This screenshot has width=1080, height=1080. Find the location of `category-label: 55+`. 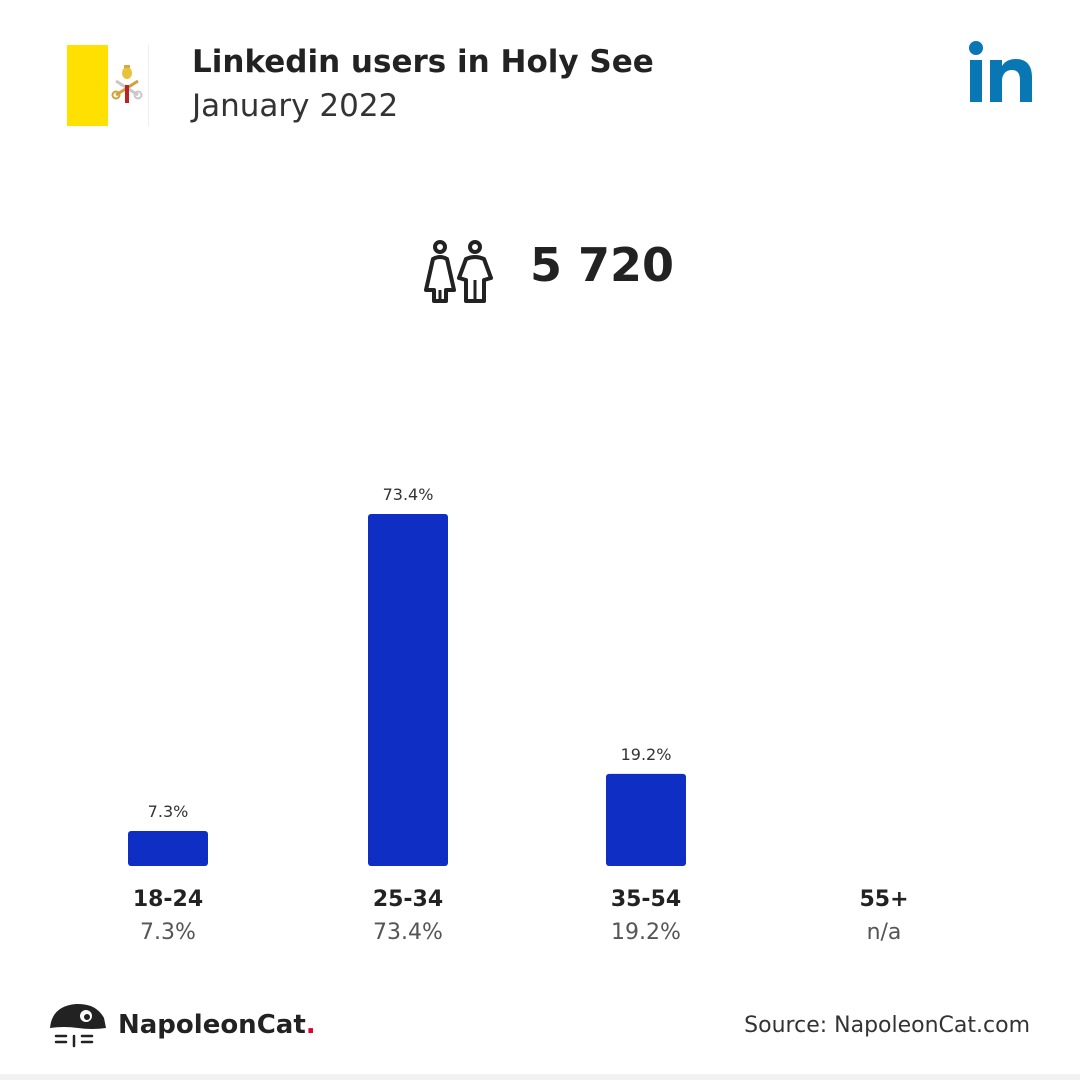

category-label: 55+ is located at coordinates (883, 899).